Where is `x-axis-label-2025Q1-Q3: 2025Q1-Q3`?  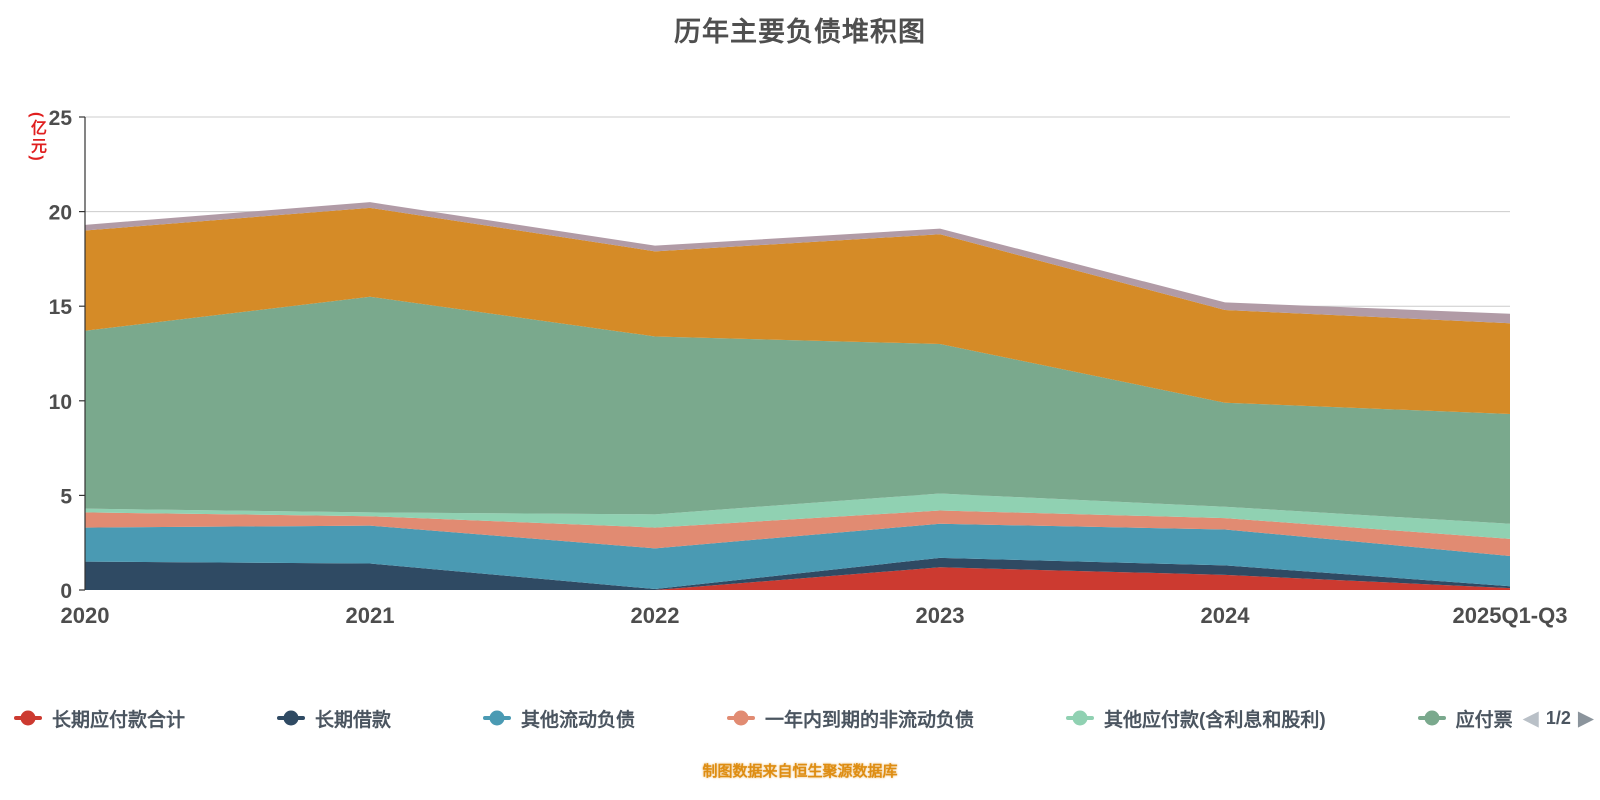 x-axis-label-2025Q1-Q3: 2025Q1-Q3 is located at coordinates (1510, 615).